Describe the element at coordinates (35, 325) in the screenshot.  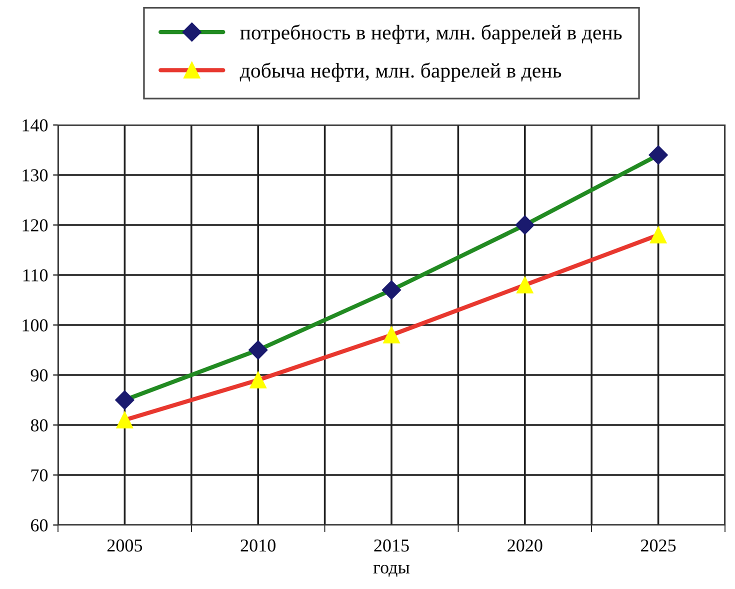
I see `y-tick-label: 100` at that location.